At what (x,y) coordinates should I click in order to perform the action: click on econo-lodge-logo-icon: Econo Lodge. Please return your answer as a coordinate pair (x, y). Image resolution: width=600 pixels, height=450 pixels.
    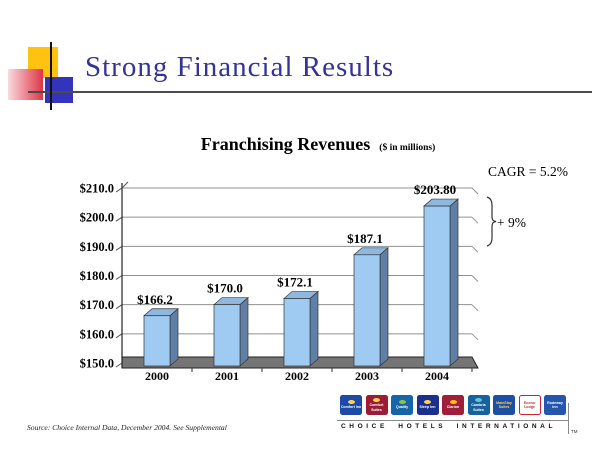
    Looking at the image, I should click on (529, 405).